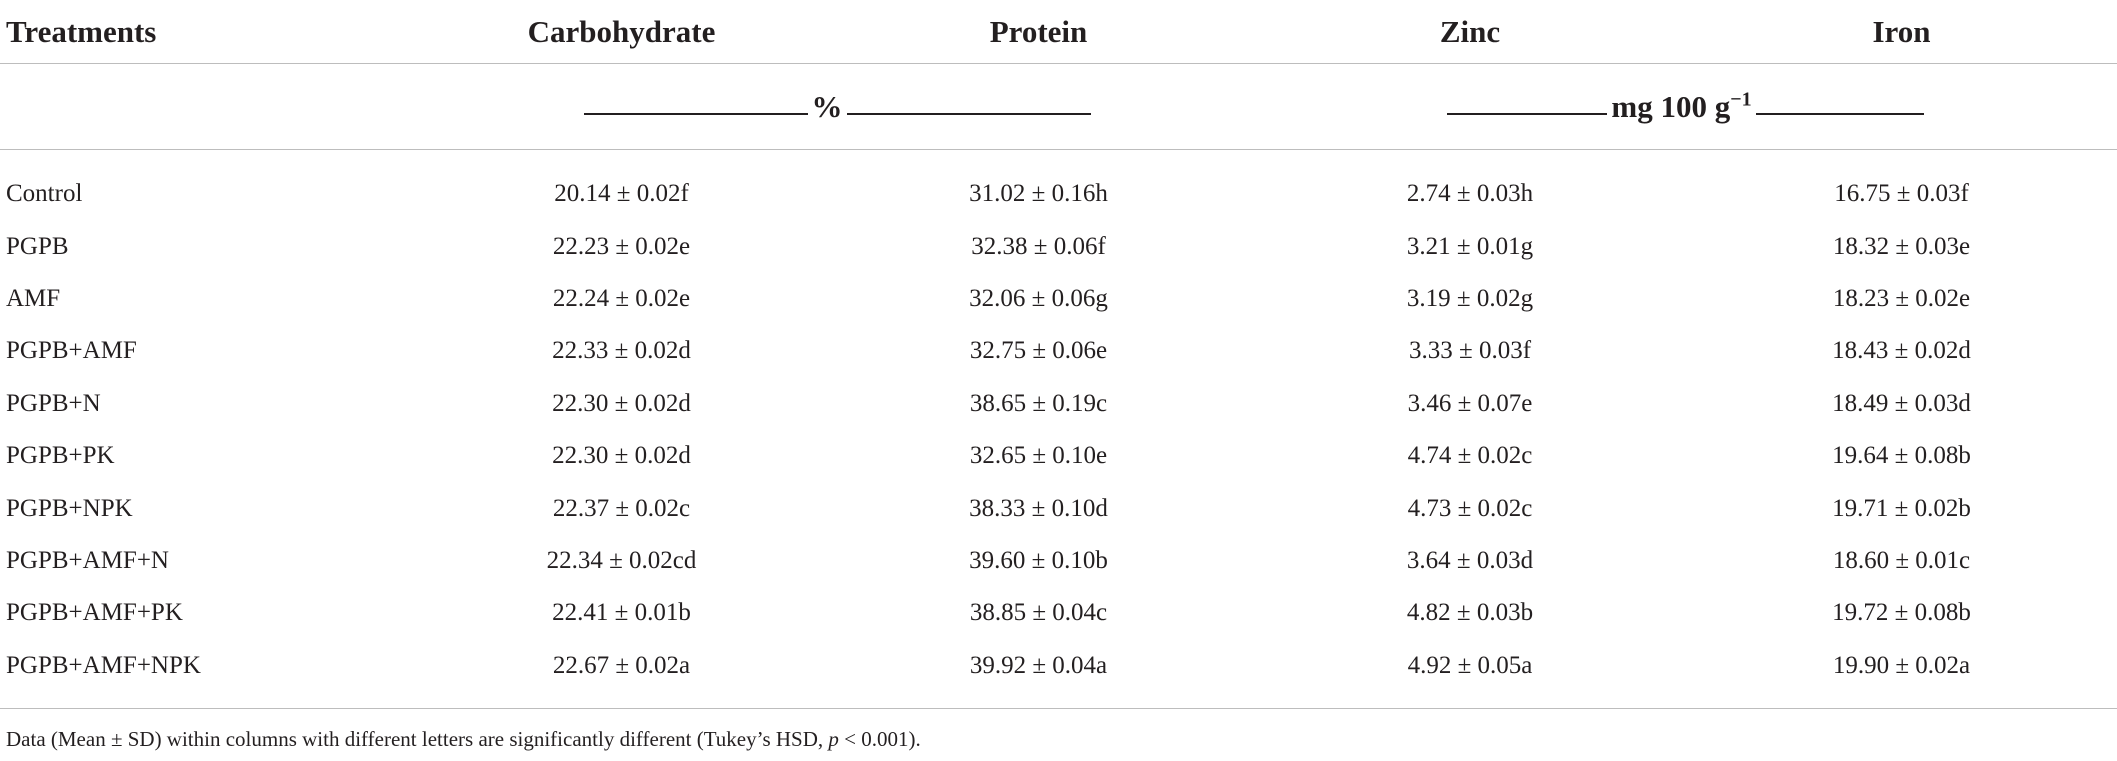  Describe the element at coordinates (1901, 560) in the screenshot. I see `cell-iron: 18.60 ± 0.01c` at that location.